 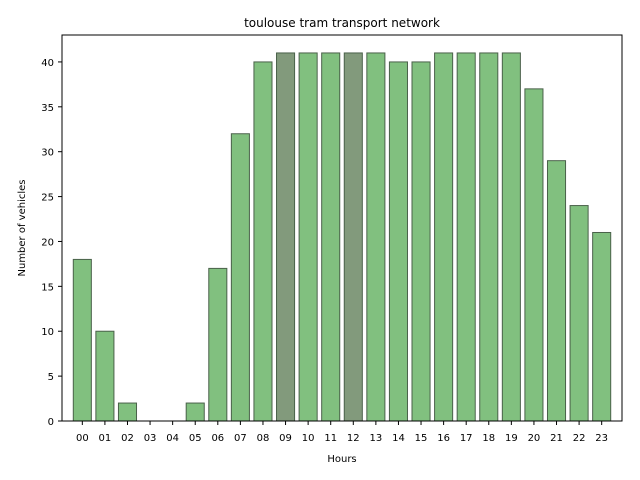 What do you see at coordinates (217, 438) in the screenshot?
I see `x-tick-label-06: 06` at bounding box center [217, 438].